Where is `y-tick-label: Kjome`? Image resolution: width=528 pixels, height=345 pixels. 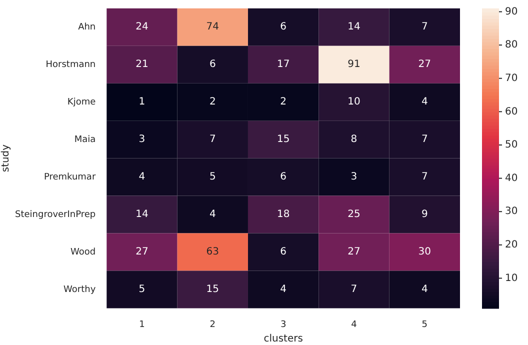 y-tick-label: Kjome is located at coordinates (81, 102).